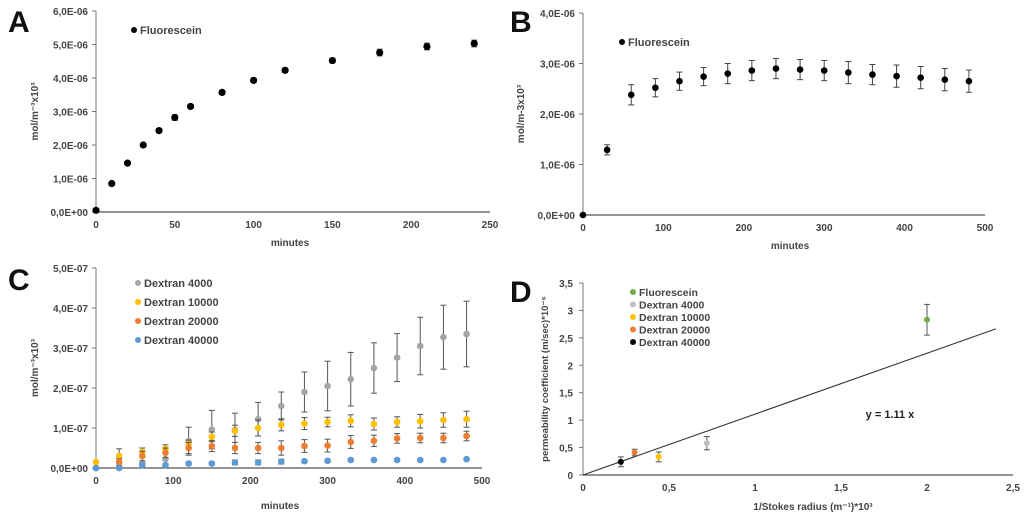 This screenshot has width=1024, height=515. I want to click on x-tick-label: 250, so click(490, 225).